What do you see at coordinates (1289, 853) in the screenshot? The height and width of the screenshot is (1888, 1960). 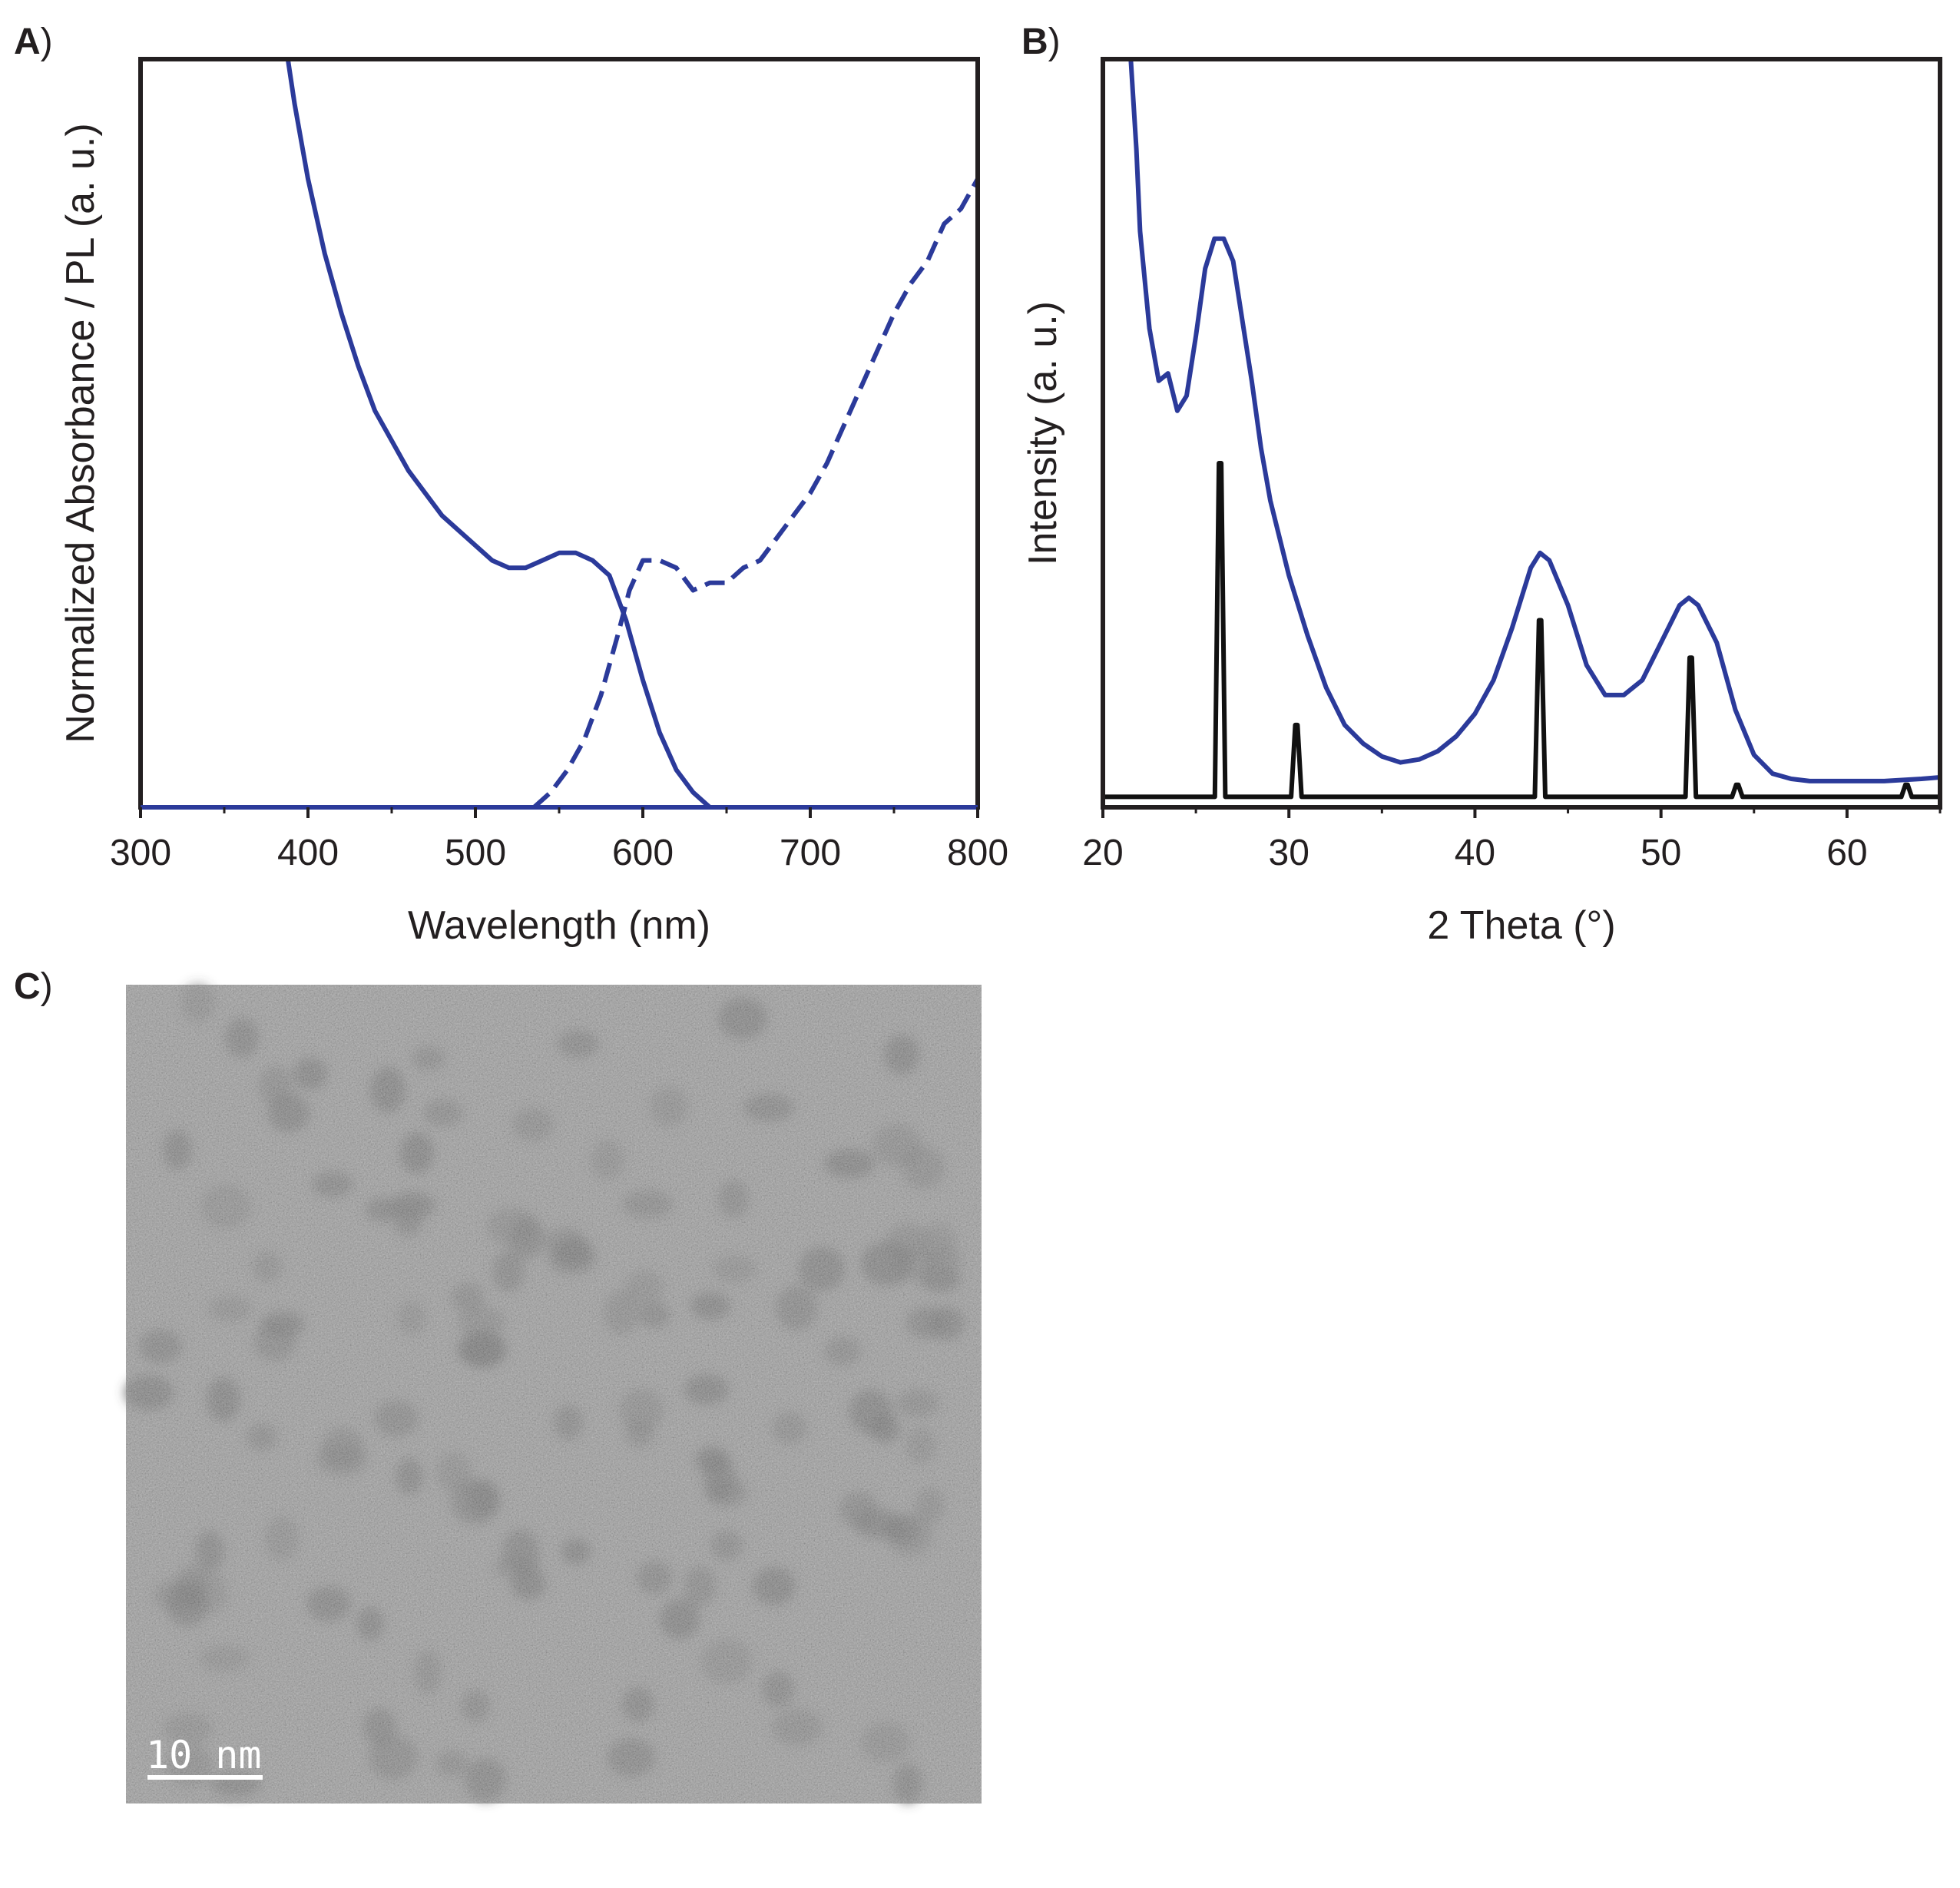 I see `b-x-tick-label: 30` at bounding box center [1289, 853].